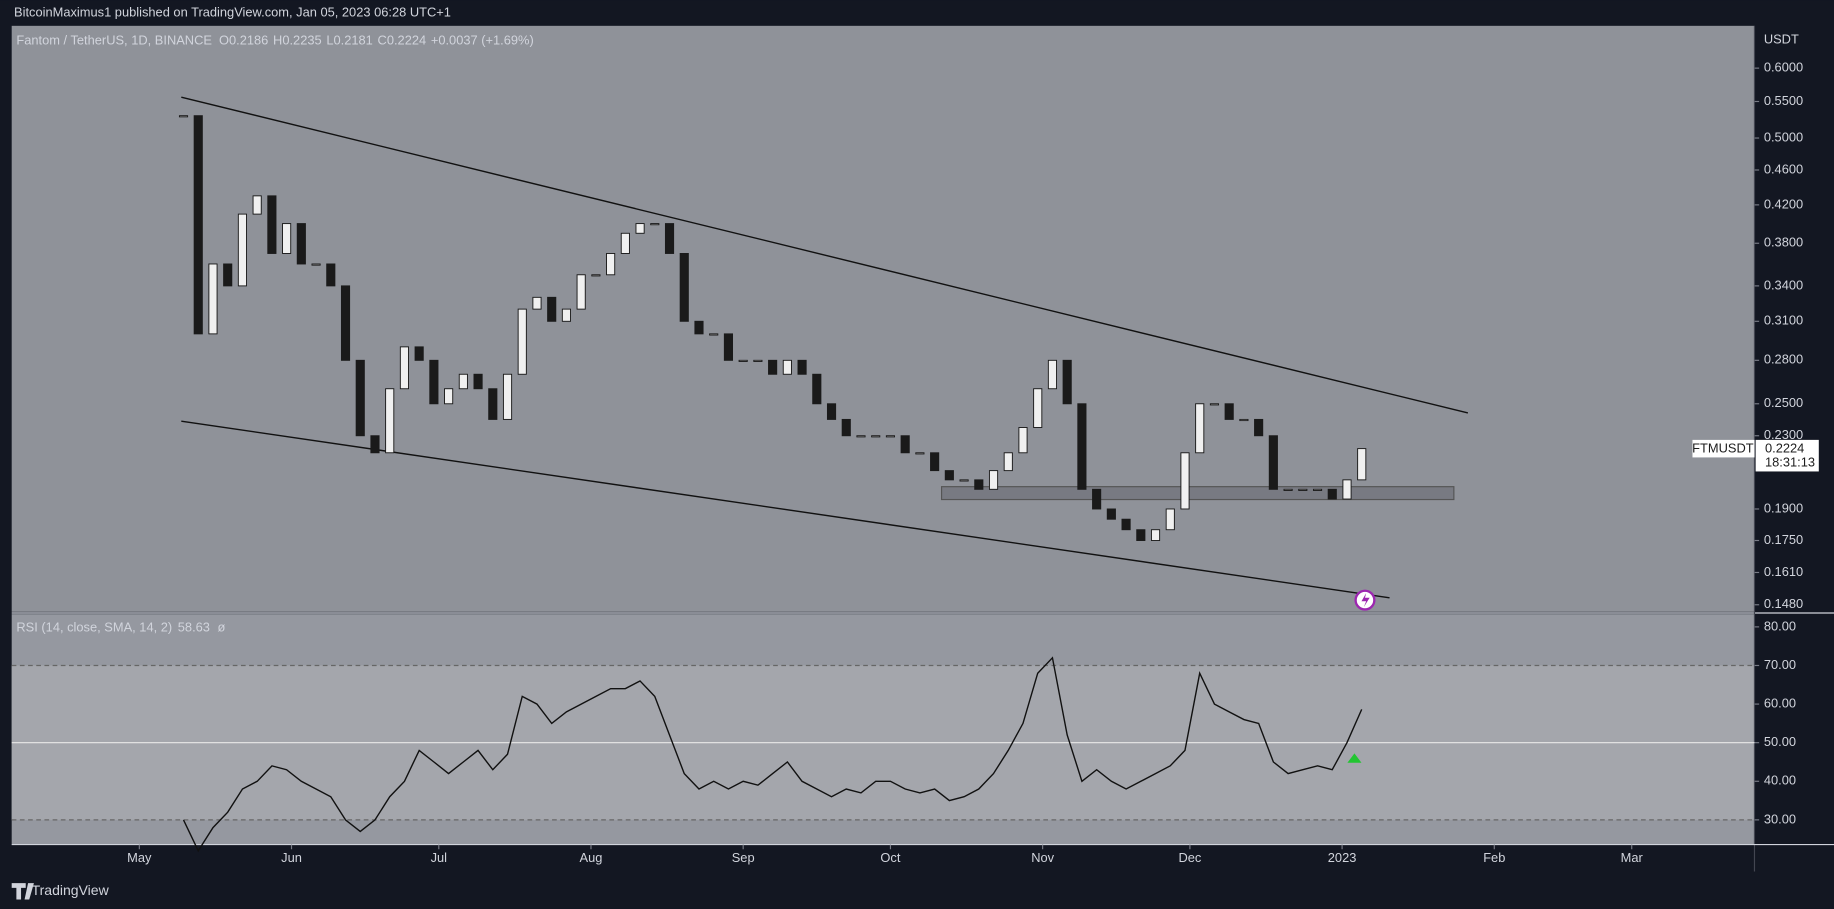 The height and width of the screenshot is (909, 1834). Describe the element at coordinates (1783, 203) in the screenshot. I see `y-tick-label: 0.4200` at that location.